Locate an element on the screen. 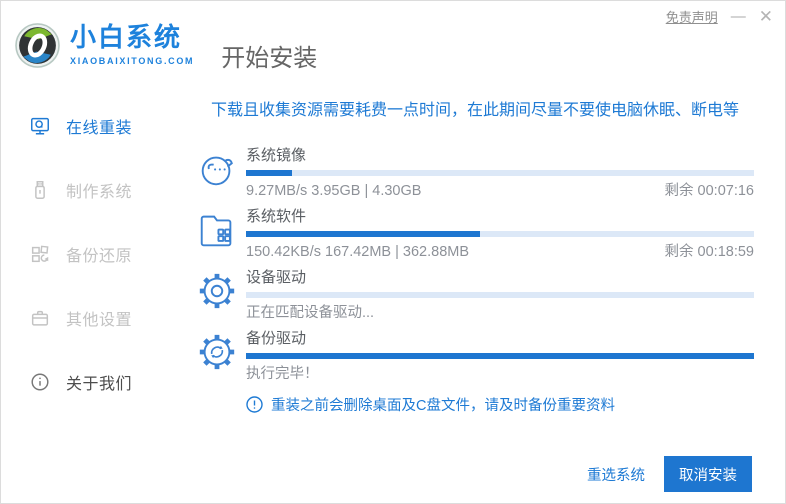  app-logo-icon is located at coordinates (37, 45).